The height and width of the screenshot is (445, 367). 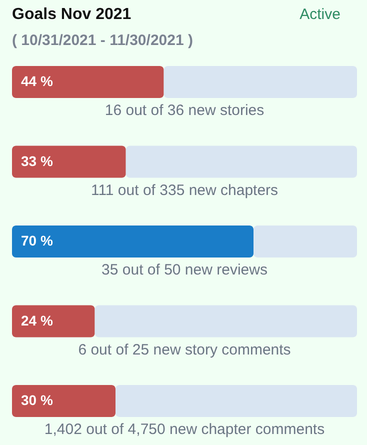 I want to click on data-label: 30 %, so click(x=37, y=400).